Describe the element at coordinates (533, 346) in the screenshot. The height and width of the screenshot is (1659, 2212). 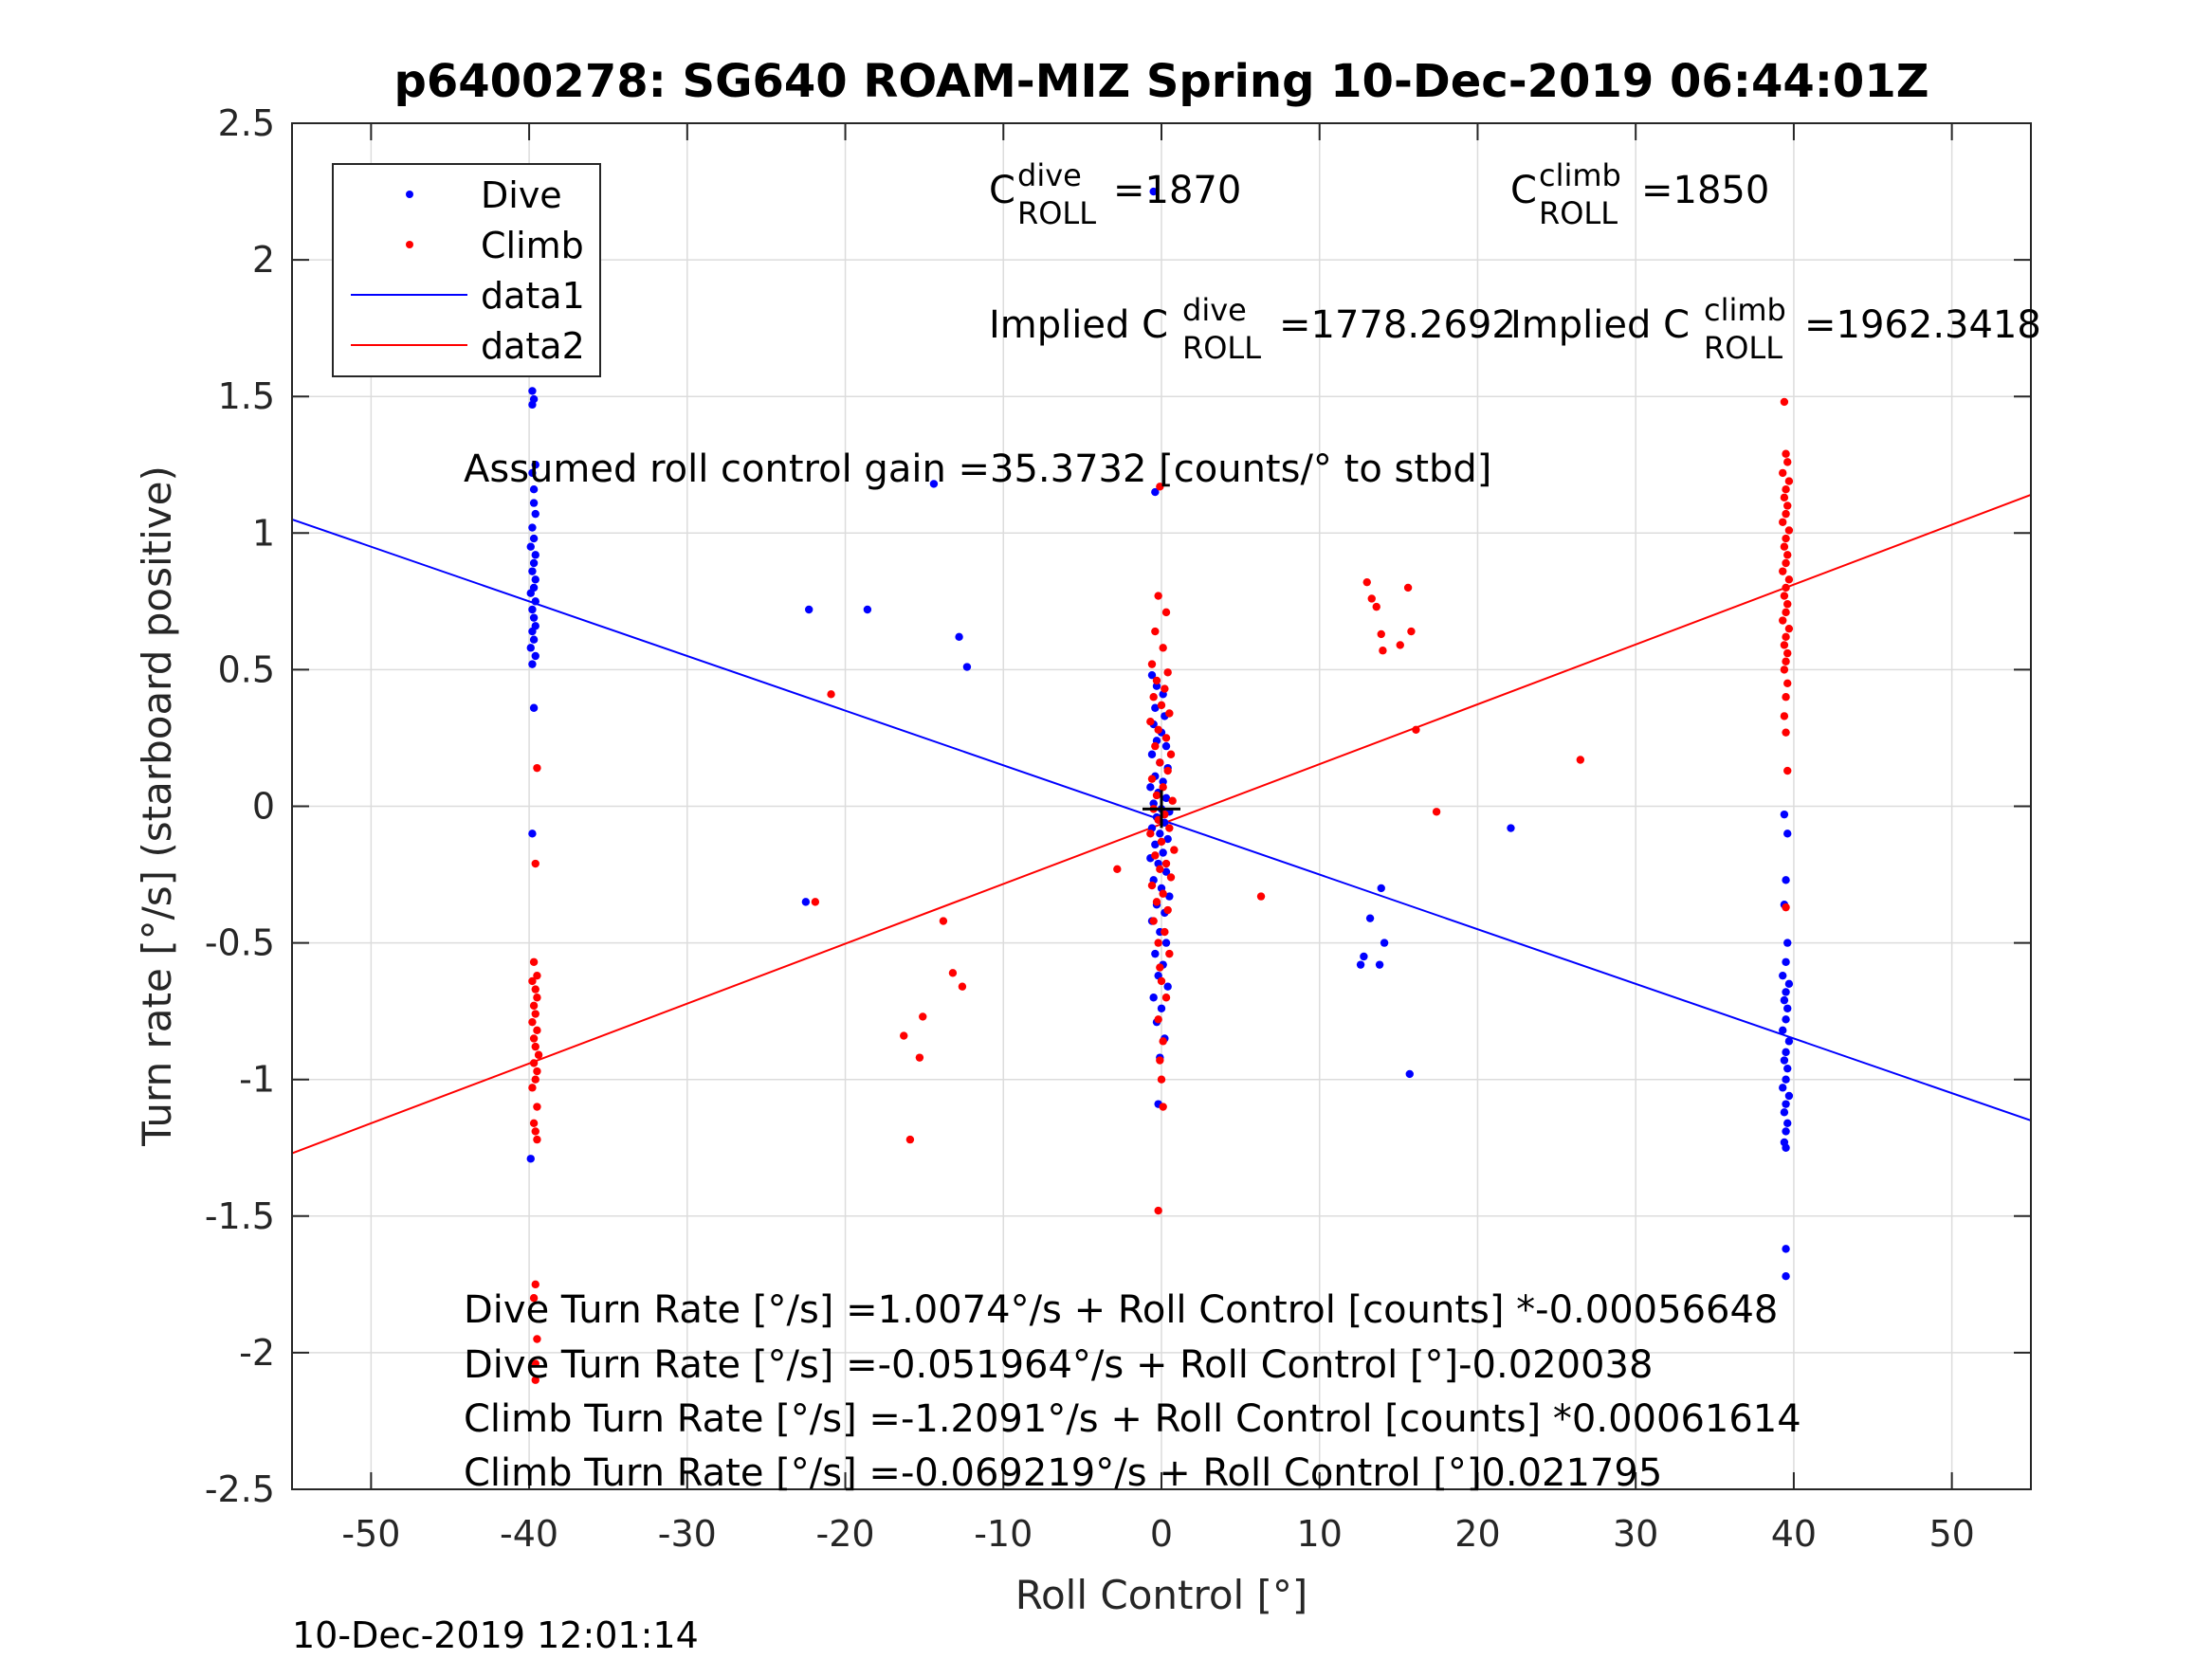
I see `legend-data2-label: data2` at that location.